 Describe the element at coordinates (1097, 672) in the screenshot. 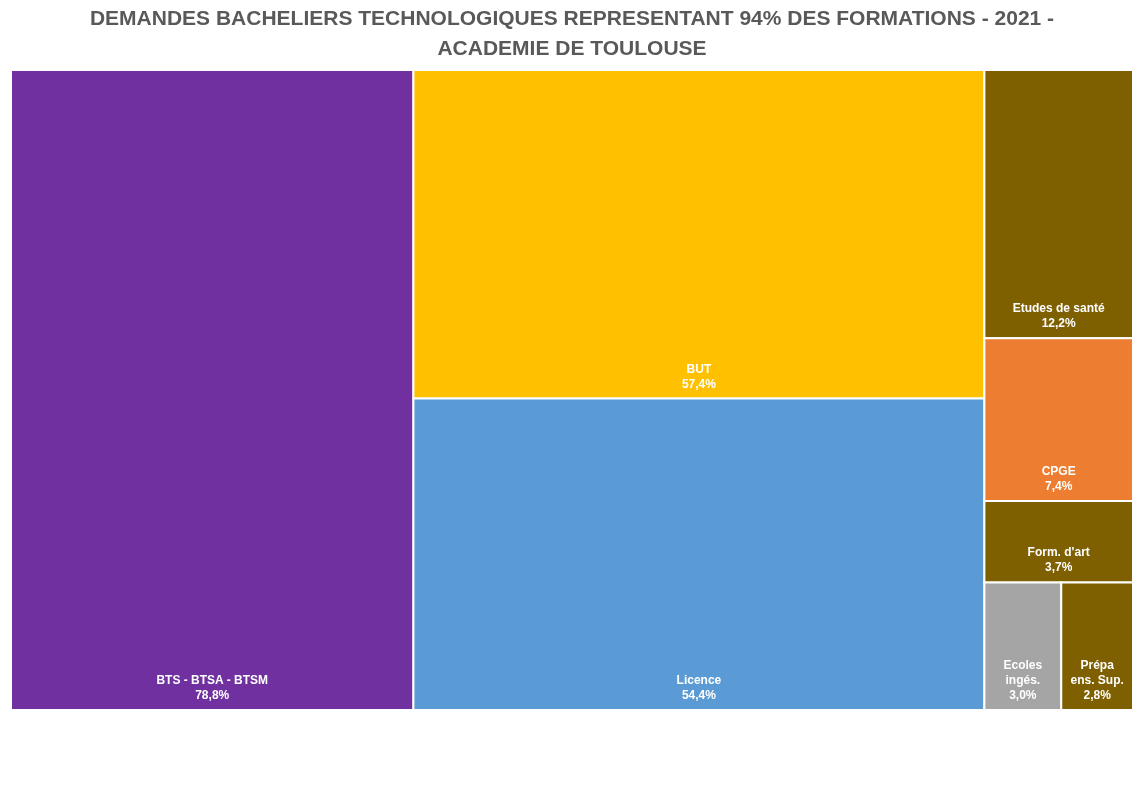

I see `category-label: Prépa ens. Sup.` at that location.